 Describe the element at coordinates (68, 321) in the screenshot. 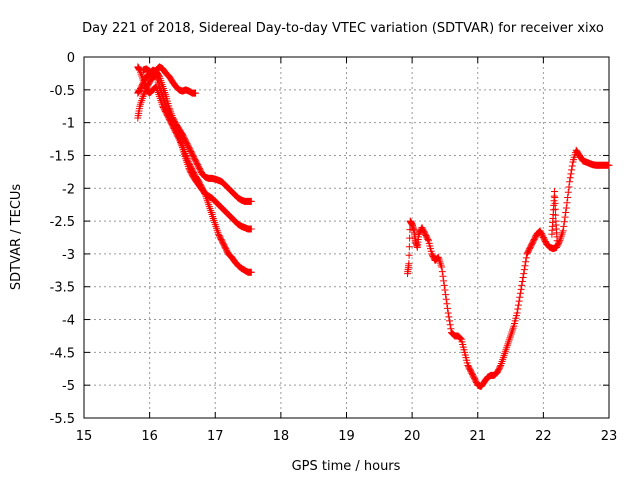

I see `y-tick-label: -4` at that location.